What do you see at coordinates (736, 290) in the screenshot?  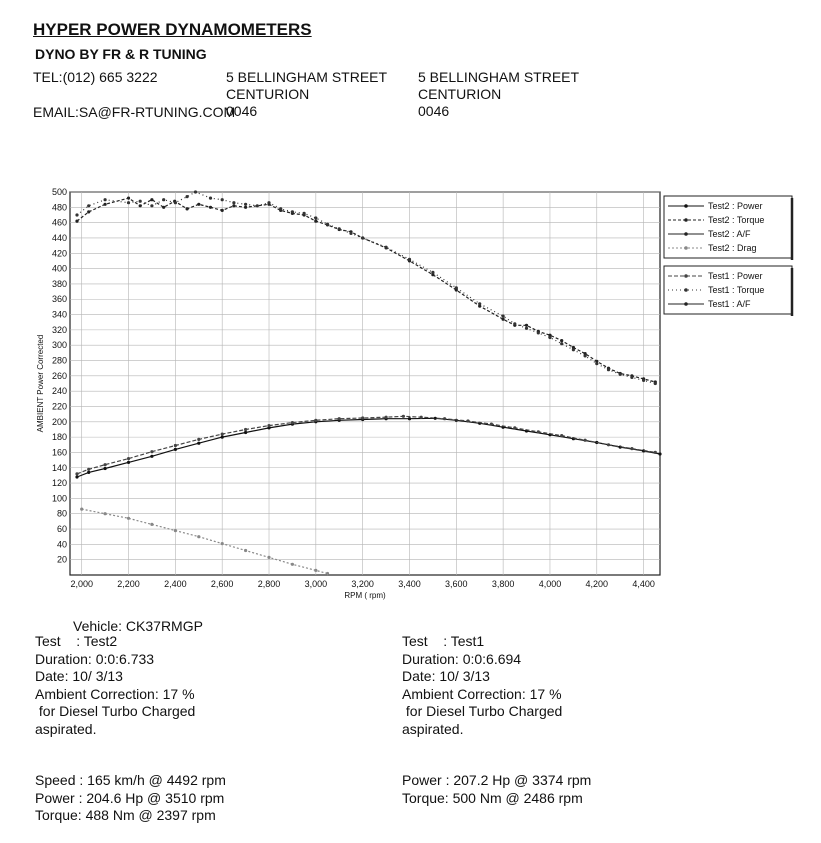 I see `legend-entry: Test1 : Torque` at bounding box center [736, 290].